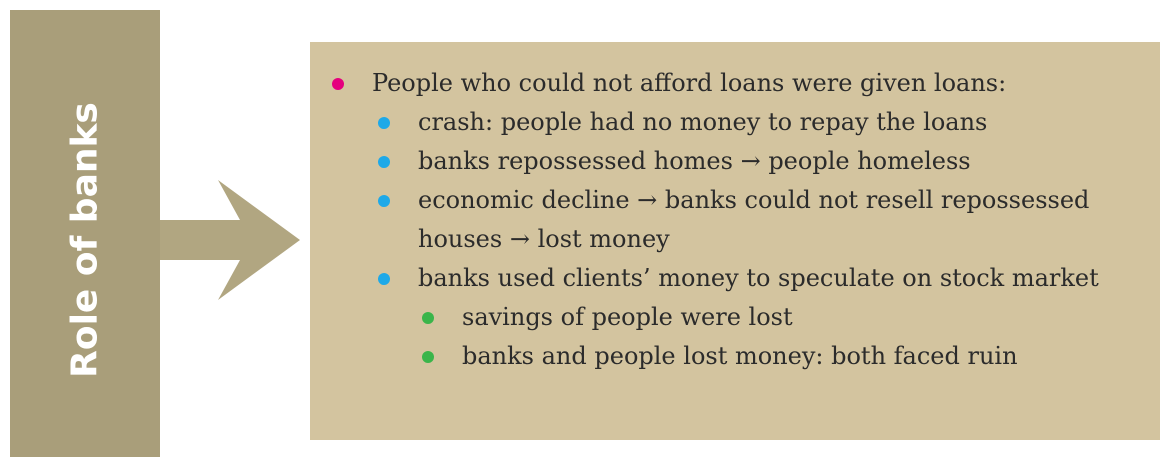 The image size is (1174, 457). I want to click on arrow, so click(230, 240).